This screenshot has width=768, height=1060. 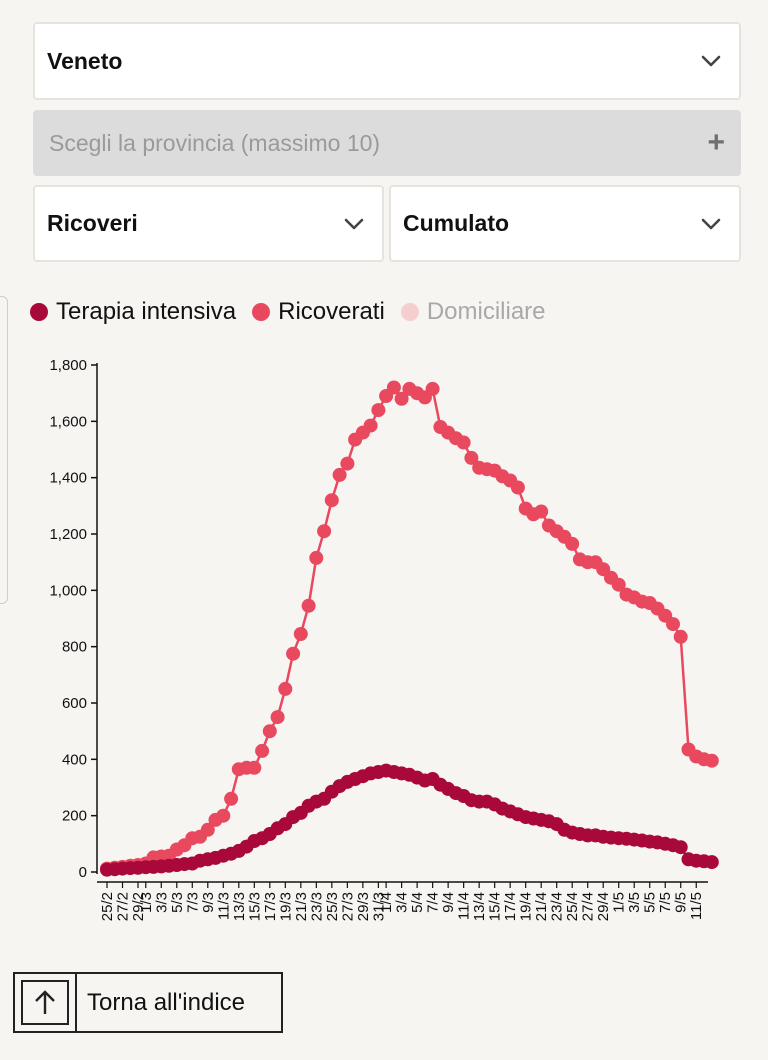 I want to click on x-tick-label: 23/3, so click(x=316, y=906).